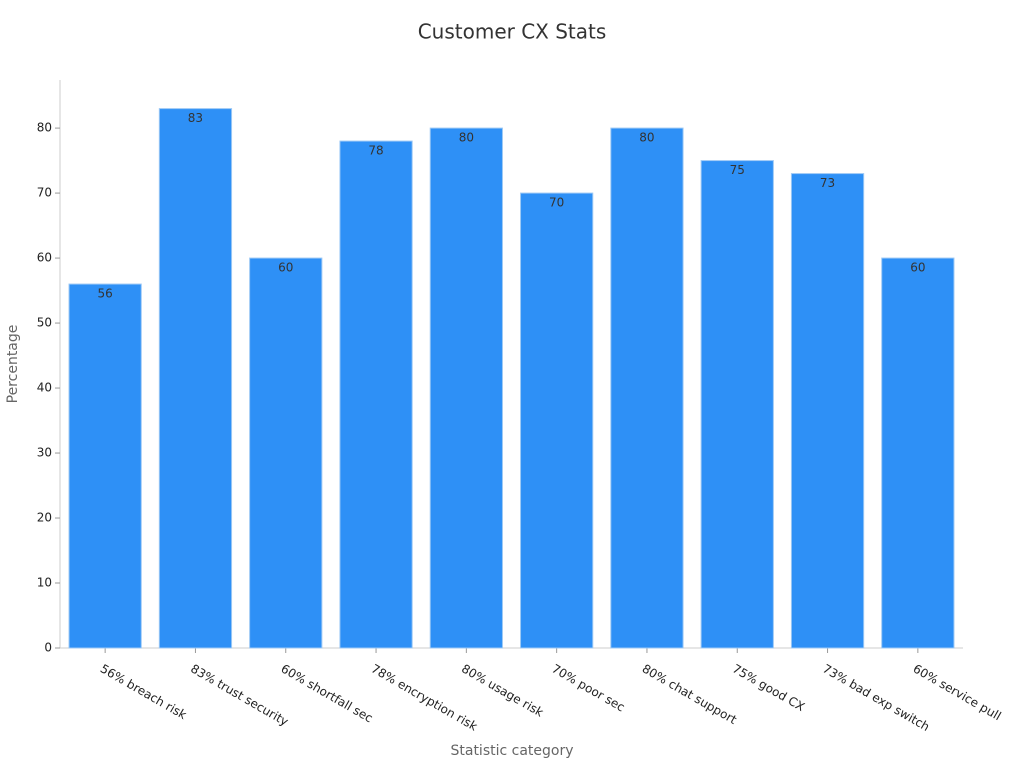 The image size is (1024, 768). Describe the element at coordinates (44, 583) in the screenshot. I see `y-tick-label: 10` at that location.